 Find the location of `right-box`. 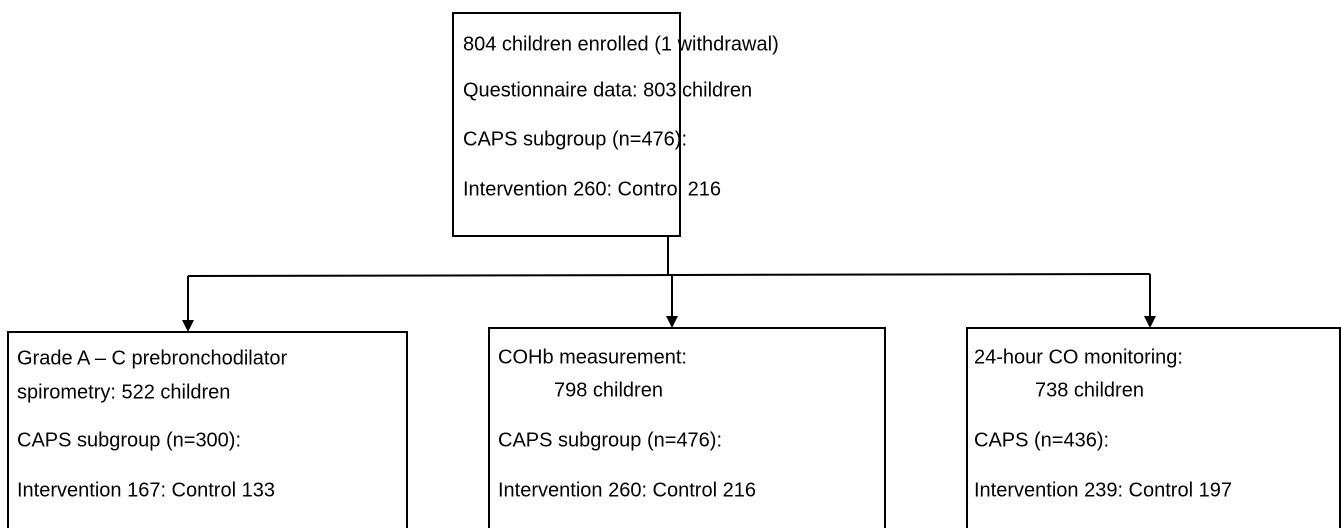

right-box is located at coordinates (1153, 427).